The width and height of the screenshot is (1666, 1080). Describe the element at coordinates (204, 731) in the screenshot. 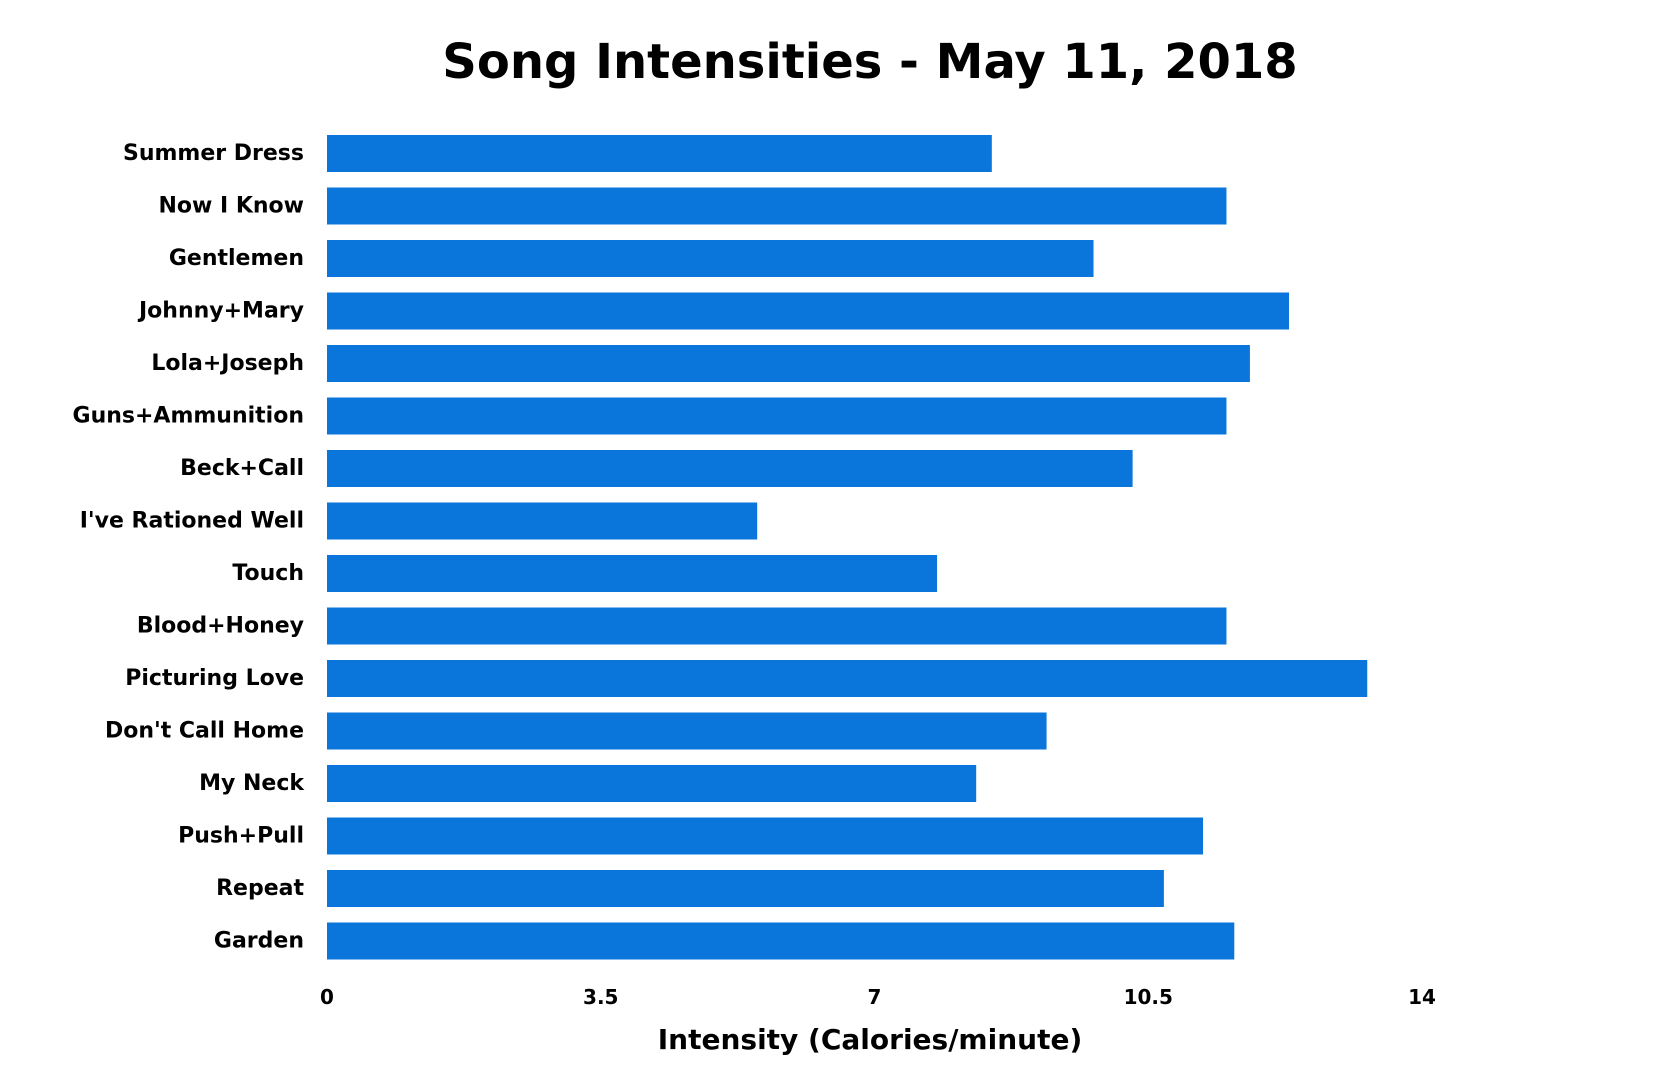

I see `category-label: Don't Call Home` at that location.